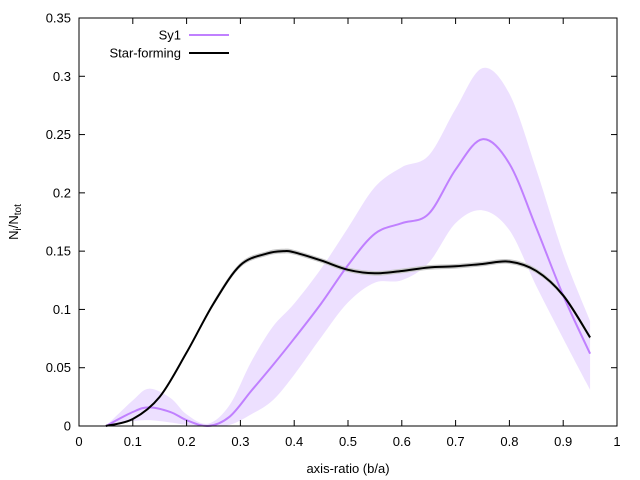 The height and width of the screenshot is (480, 640). I want to click on x-tick-label: 0.1, so click(133, 441).